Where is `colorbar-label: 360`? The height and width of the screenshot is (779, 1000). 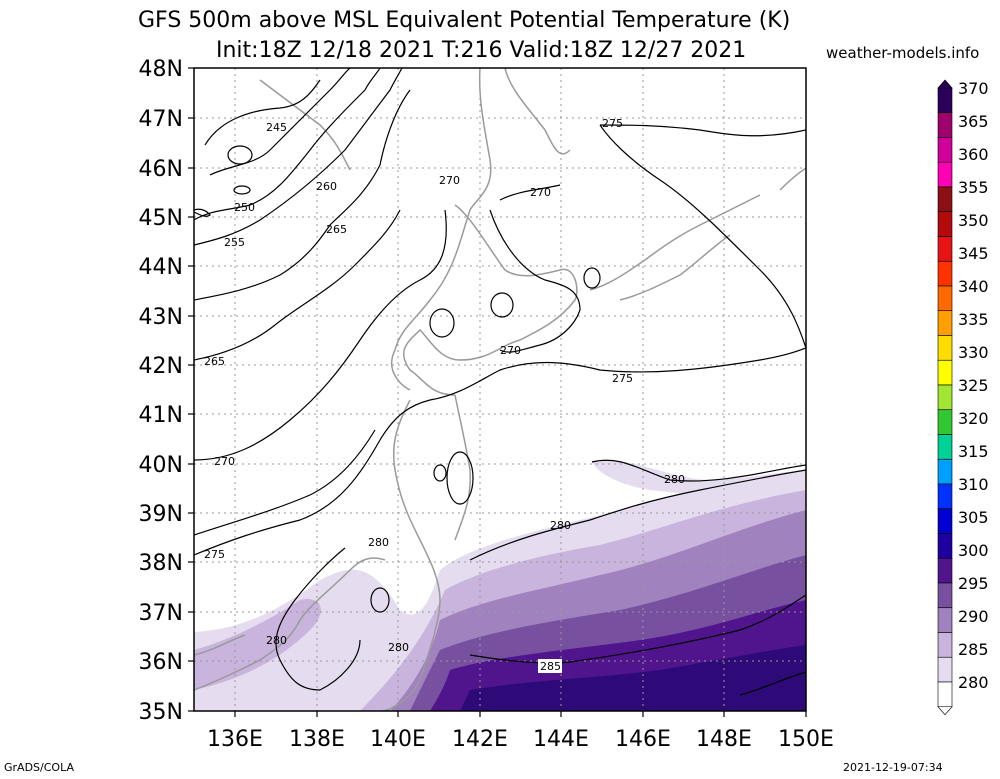 colorbar-label: 360 is located at coordinates (973, 154).